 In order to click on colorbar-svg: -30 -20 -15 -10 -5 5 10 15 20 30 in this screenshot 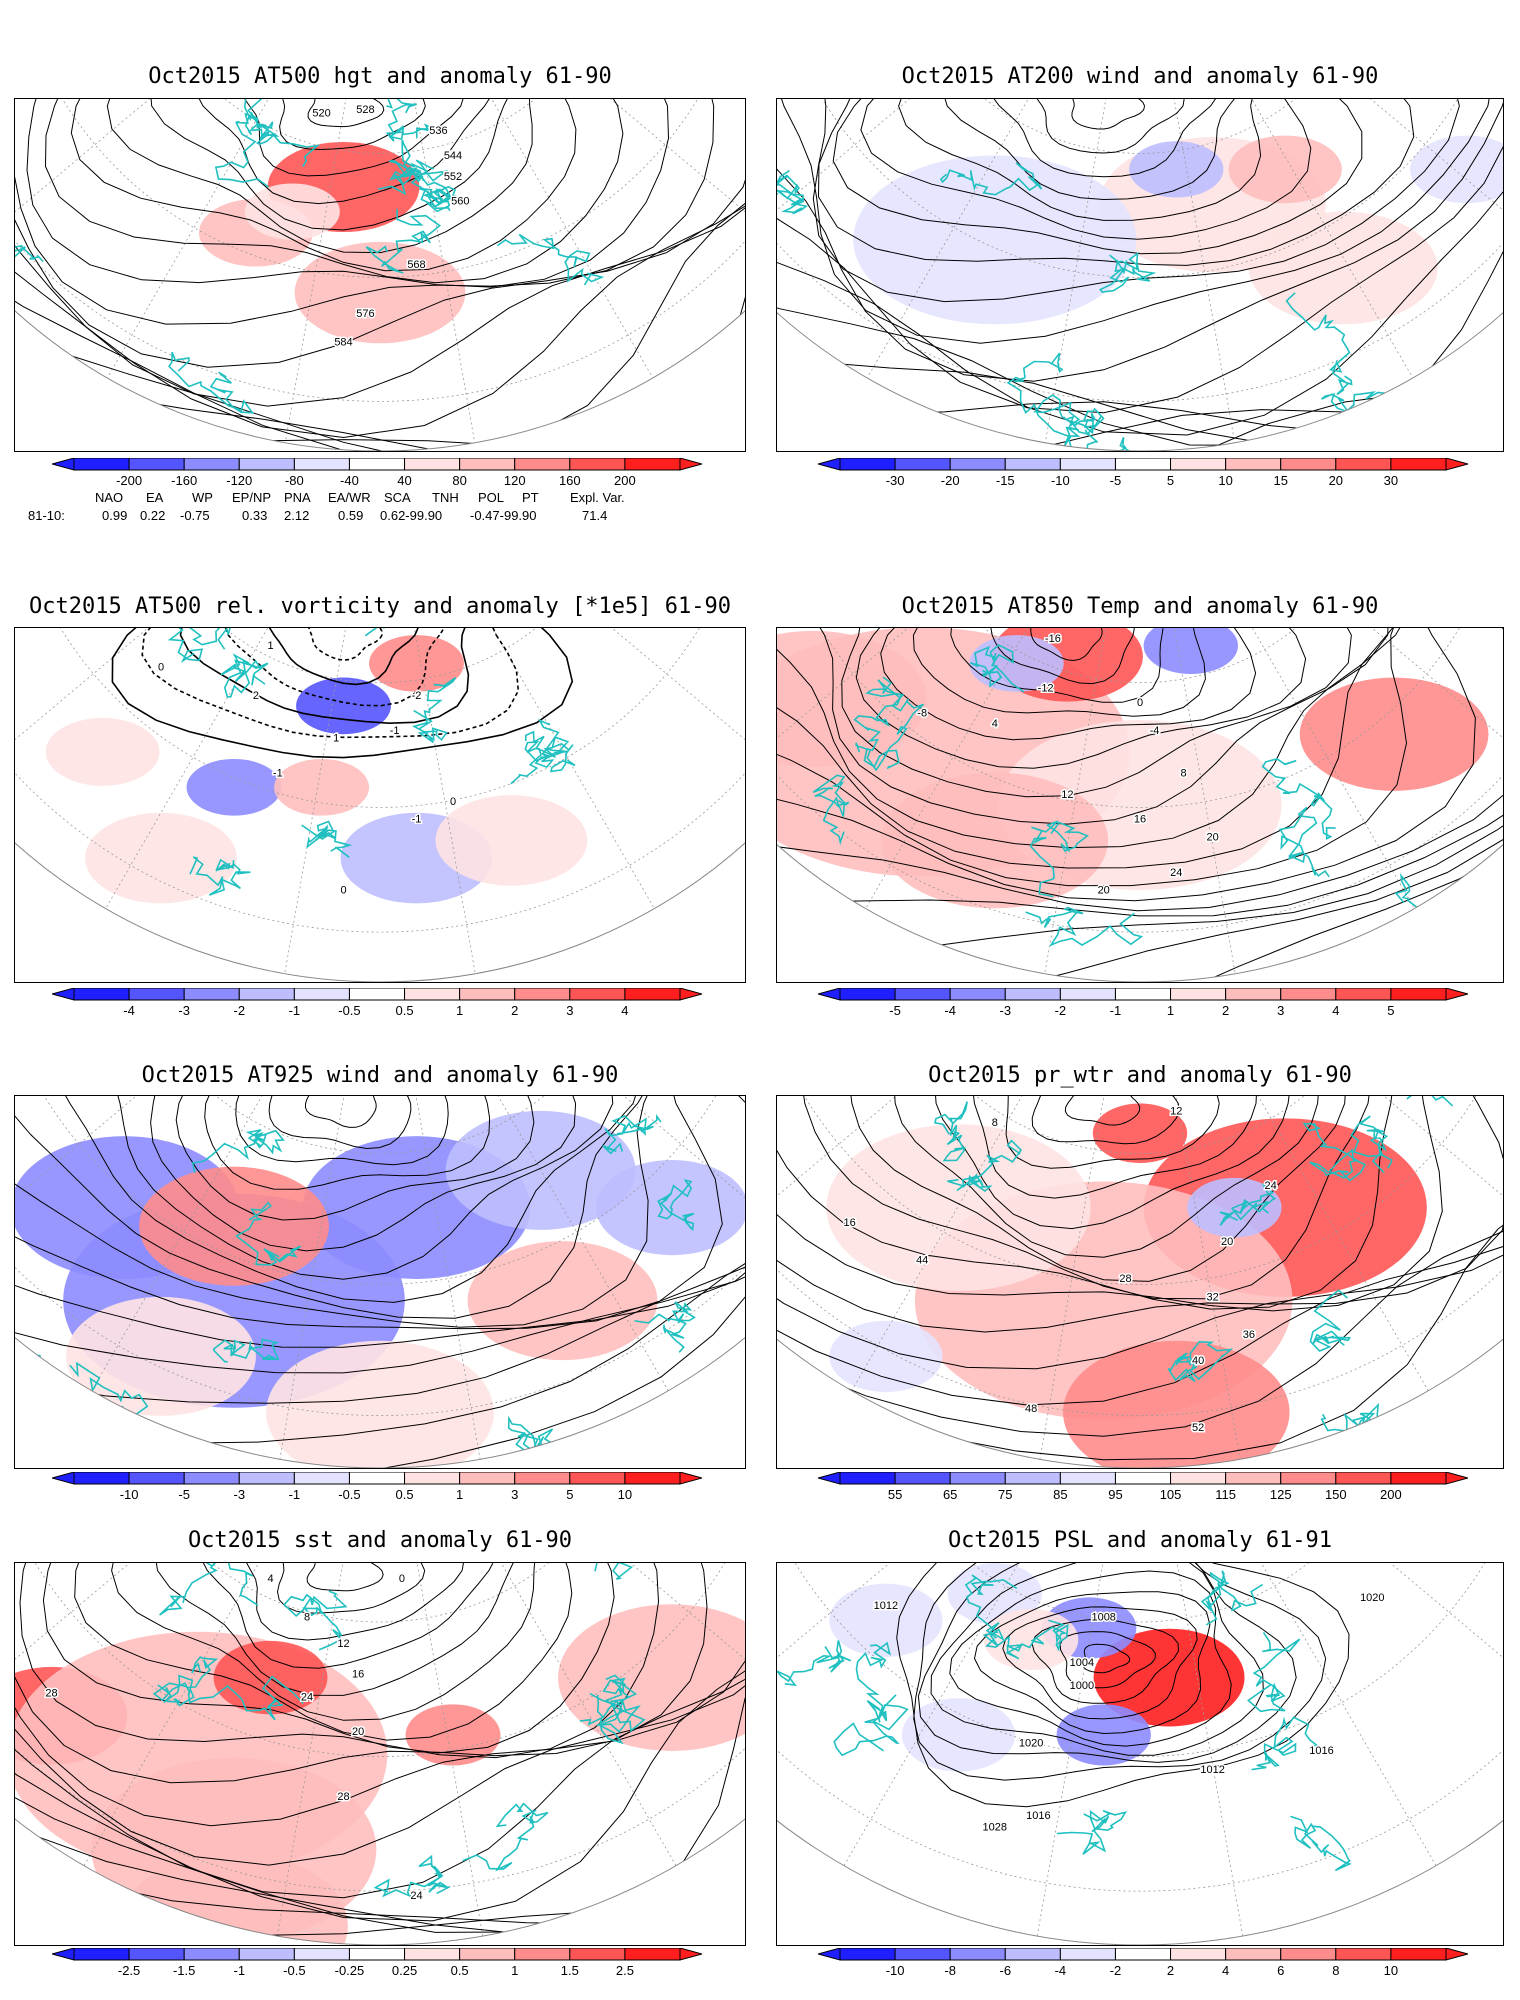, I will do `click(1143, 473)`.